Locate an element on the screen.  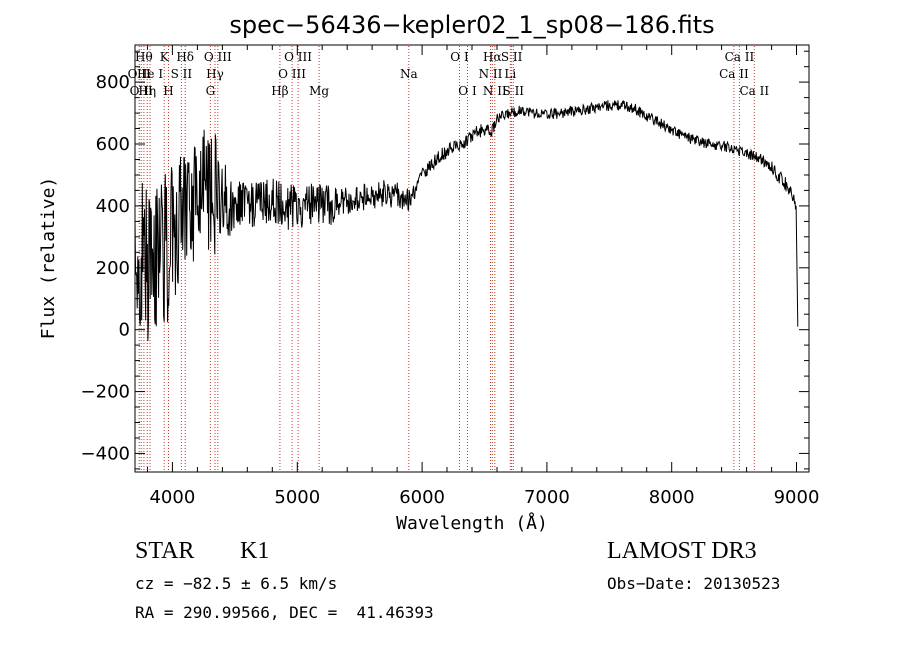
line-label: Hγ is located at coordinates (215, 74).